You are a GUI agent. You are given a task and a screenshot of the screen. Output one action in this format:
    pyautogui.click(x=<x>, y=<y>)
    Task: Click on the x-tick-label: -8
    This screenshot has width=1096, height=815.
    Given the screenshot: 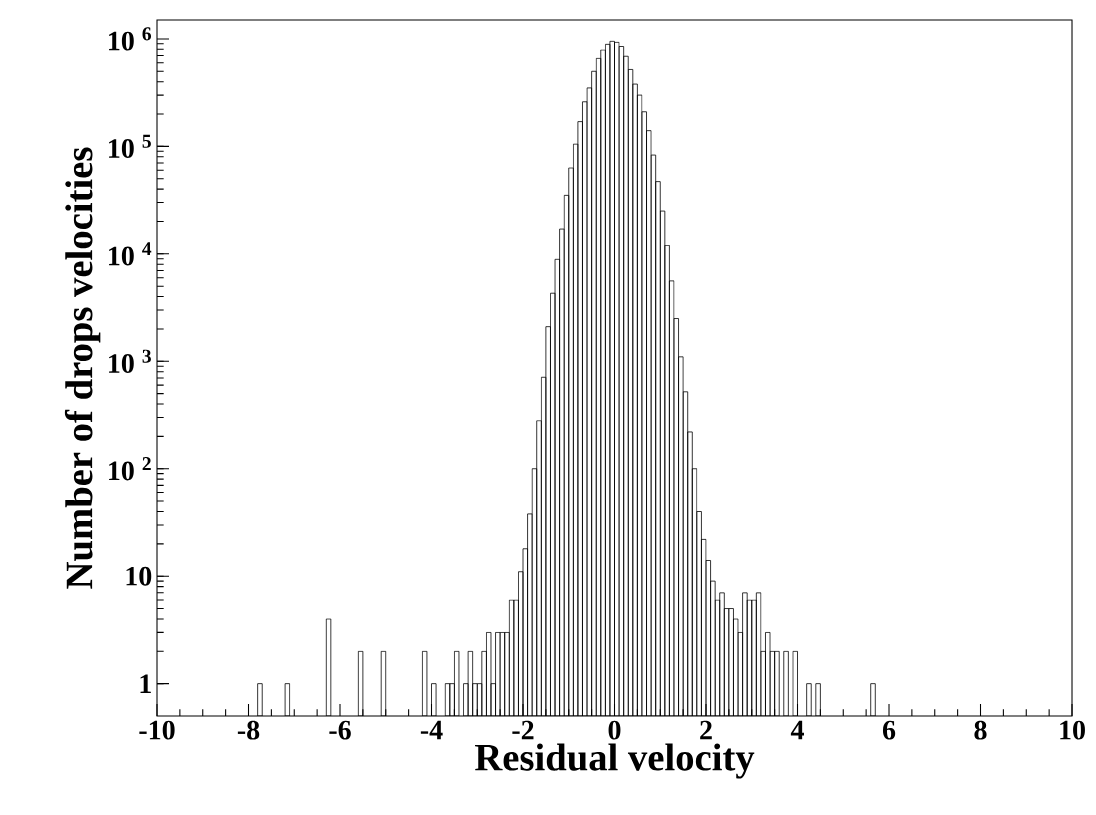 What is the action you would take?
    pyautogui.click(x=248, y=730)
    